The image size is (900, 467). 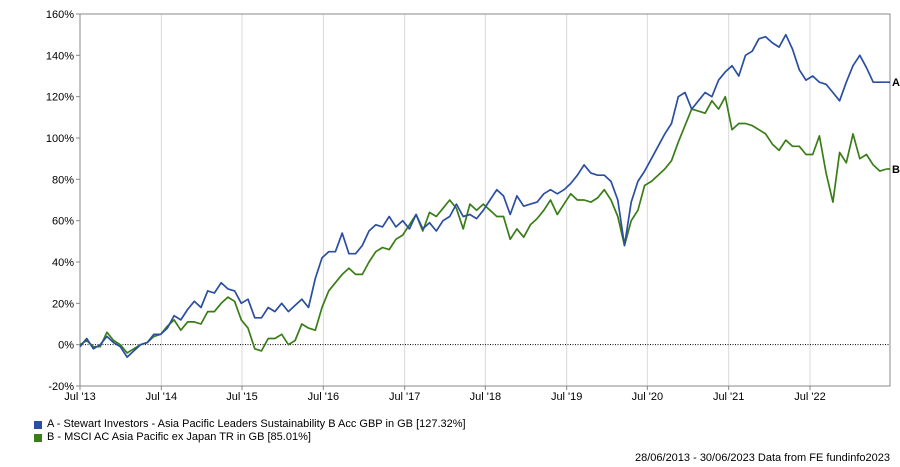 I want to click on x-tick-label: Jul '17, so click(x=404, y=397).